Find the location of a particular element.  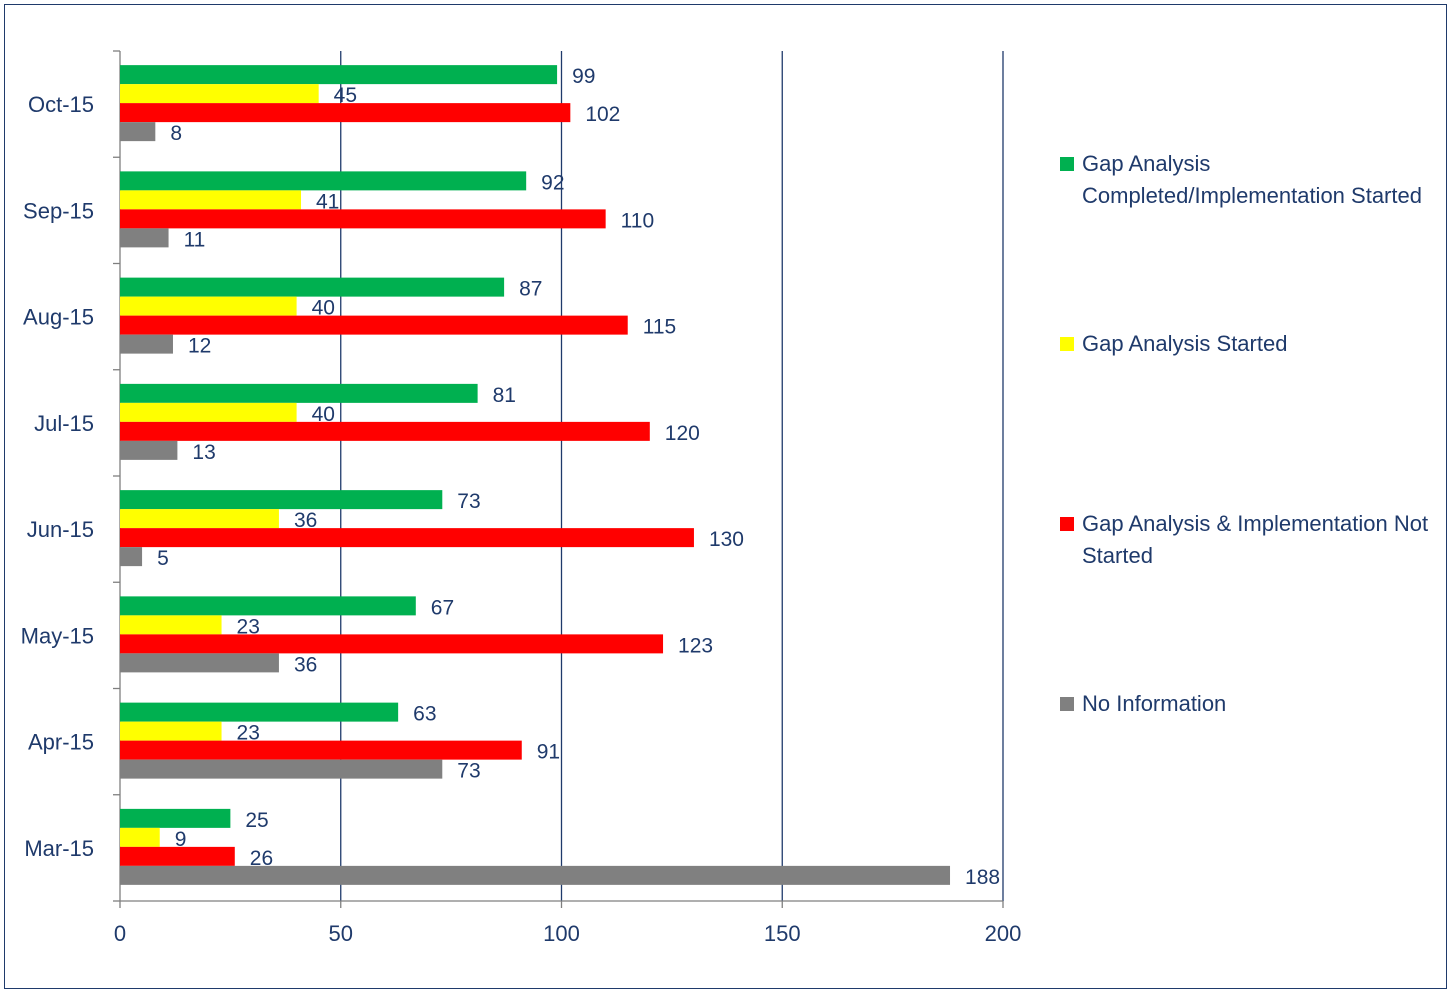

data-label: 25 is located at coordinates (256, 820).